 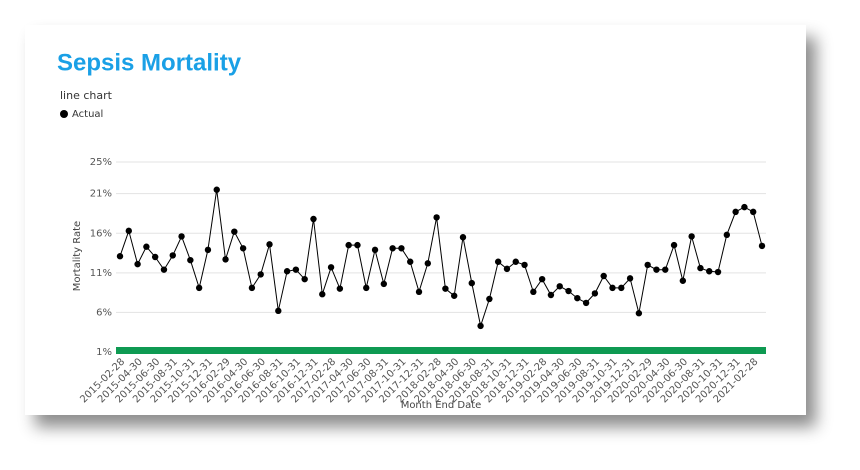 I want to click on y-tick-label: 1%, so click(x=104, y=352).